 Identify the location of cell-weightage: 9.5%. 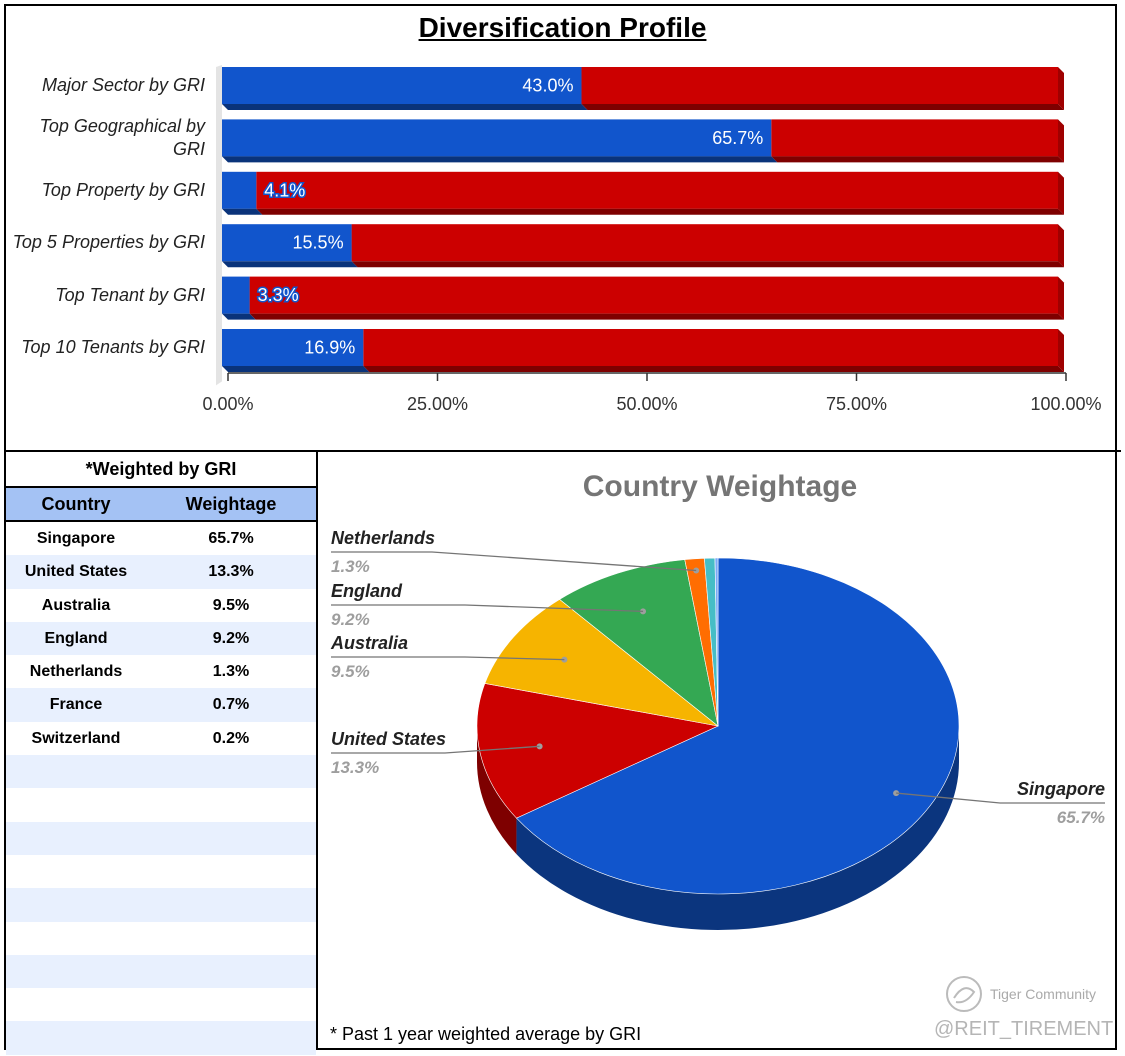
(231, 605).